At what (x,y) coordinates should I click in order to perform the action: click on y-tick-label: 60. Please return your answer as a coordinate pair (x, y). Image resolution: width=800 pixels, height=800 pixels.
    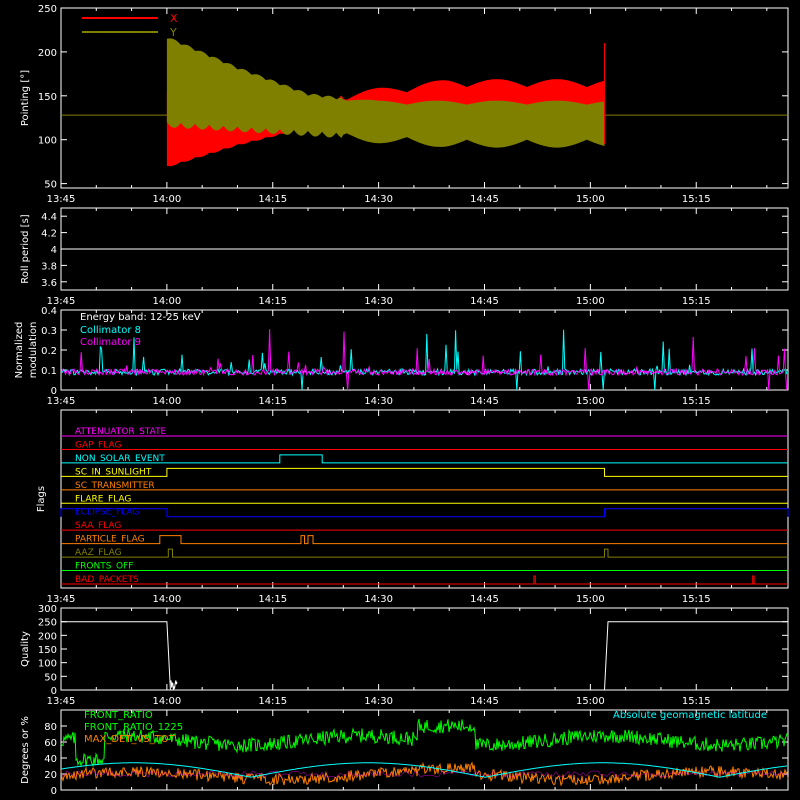
    Looking at the image, I should click on (50, 743).